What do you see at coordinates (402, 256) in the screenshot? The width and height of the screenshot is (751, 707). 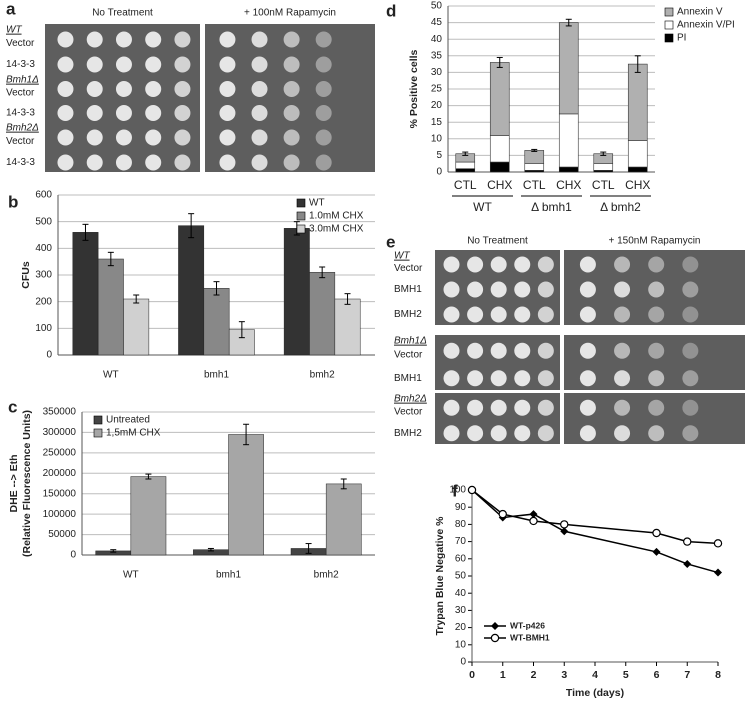 I see `strain-label: WT` at bounding box center [402, 256].